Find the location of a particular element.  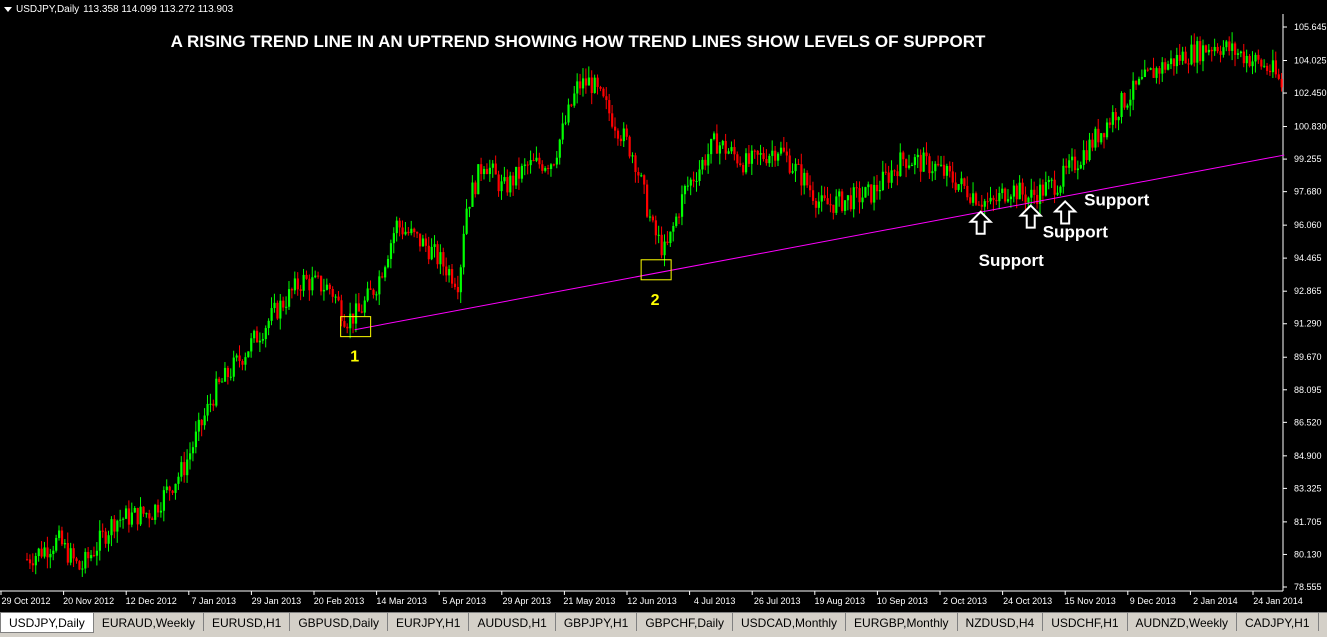

tab-audnzd-weekly: AUDNZD,Weekly is located at coordinates (1183, 622).